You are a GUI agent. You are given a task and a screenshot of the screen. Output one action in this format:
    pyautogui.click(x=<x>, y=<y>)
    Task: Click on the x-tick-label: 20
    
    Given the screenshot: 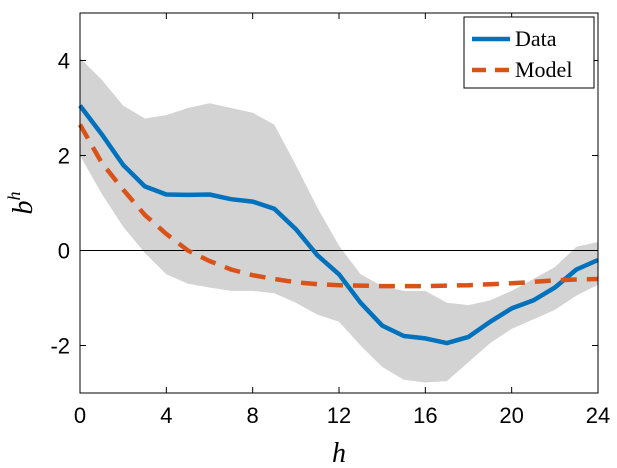 What is the action you would take?
    pyautogui.click(x=511, y=415)
    